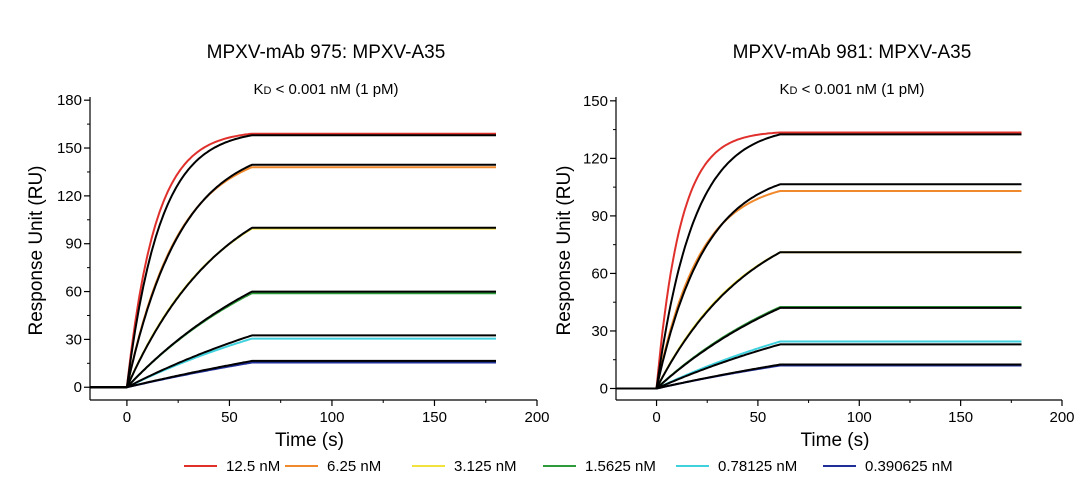 The image size is (1079, 484). I want to click on legend-label: 12.5 nM, so click(253, 466).